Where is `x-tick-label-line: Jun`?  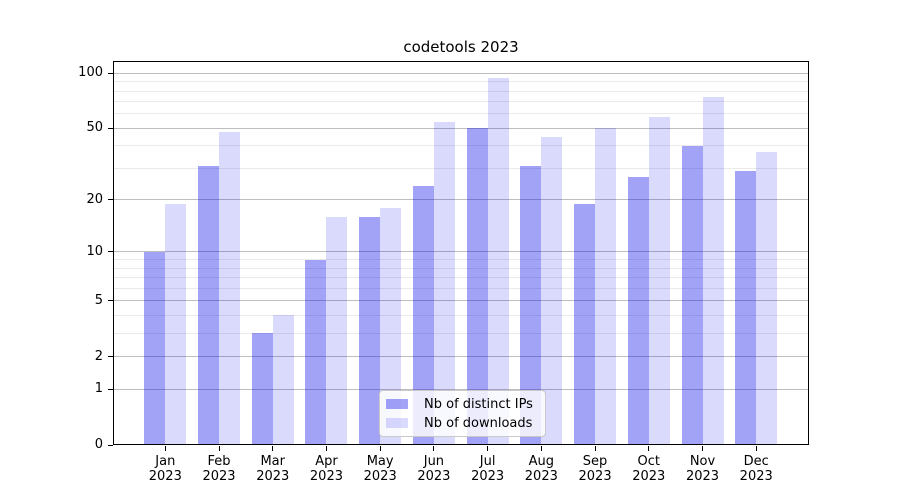
x-tick-label-line: Jun is located at coordinates (434, 461).